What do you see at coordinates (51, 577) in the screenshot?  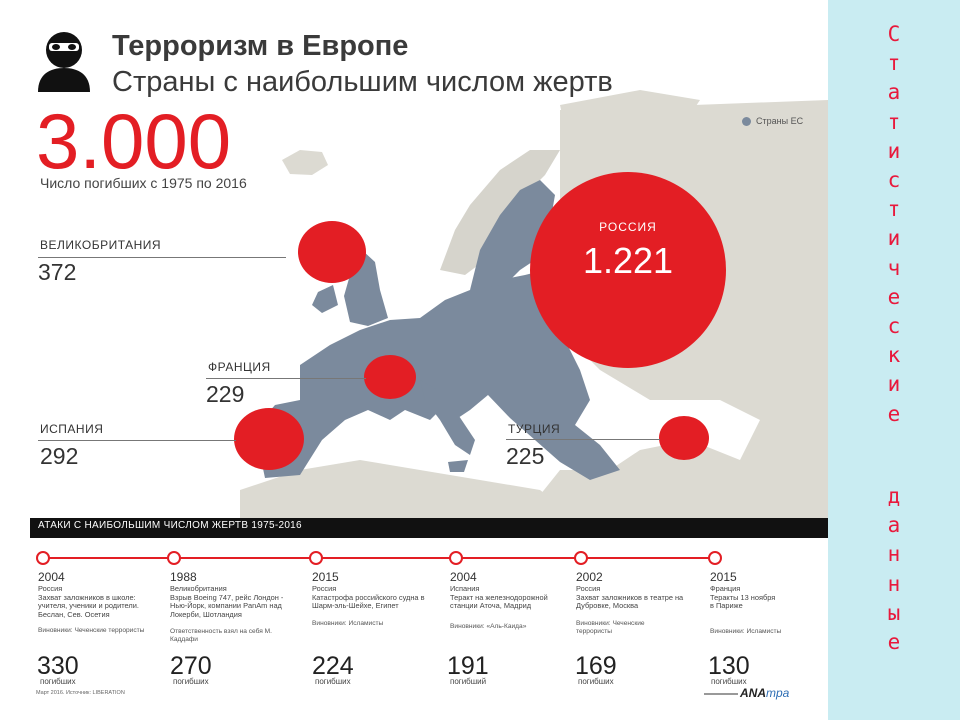 I see `event-year: 2004` at bounding box center [51, 577].